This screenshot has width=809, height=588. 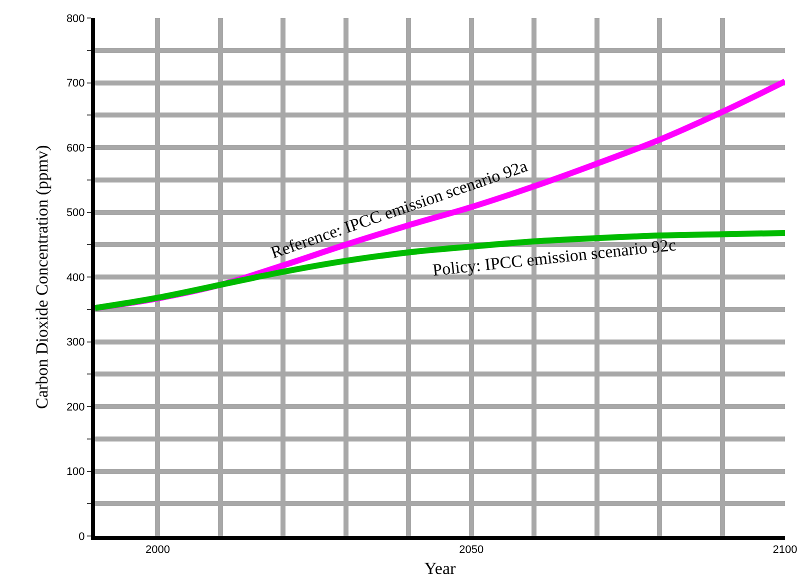 What do you see at coordinates (75, 213) in the screenshot?
I see `y-tick-label: 500` at bounding box center [75, 213].